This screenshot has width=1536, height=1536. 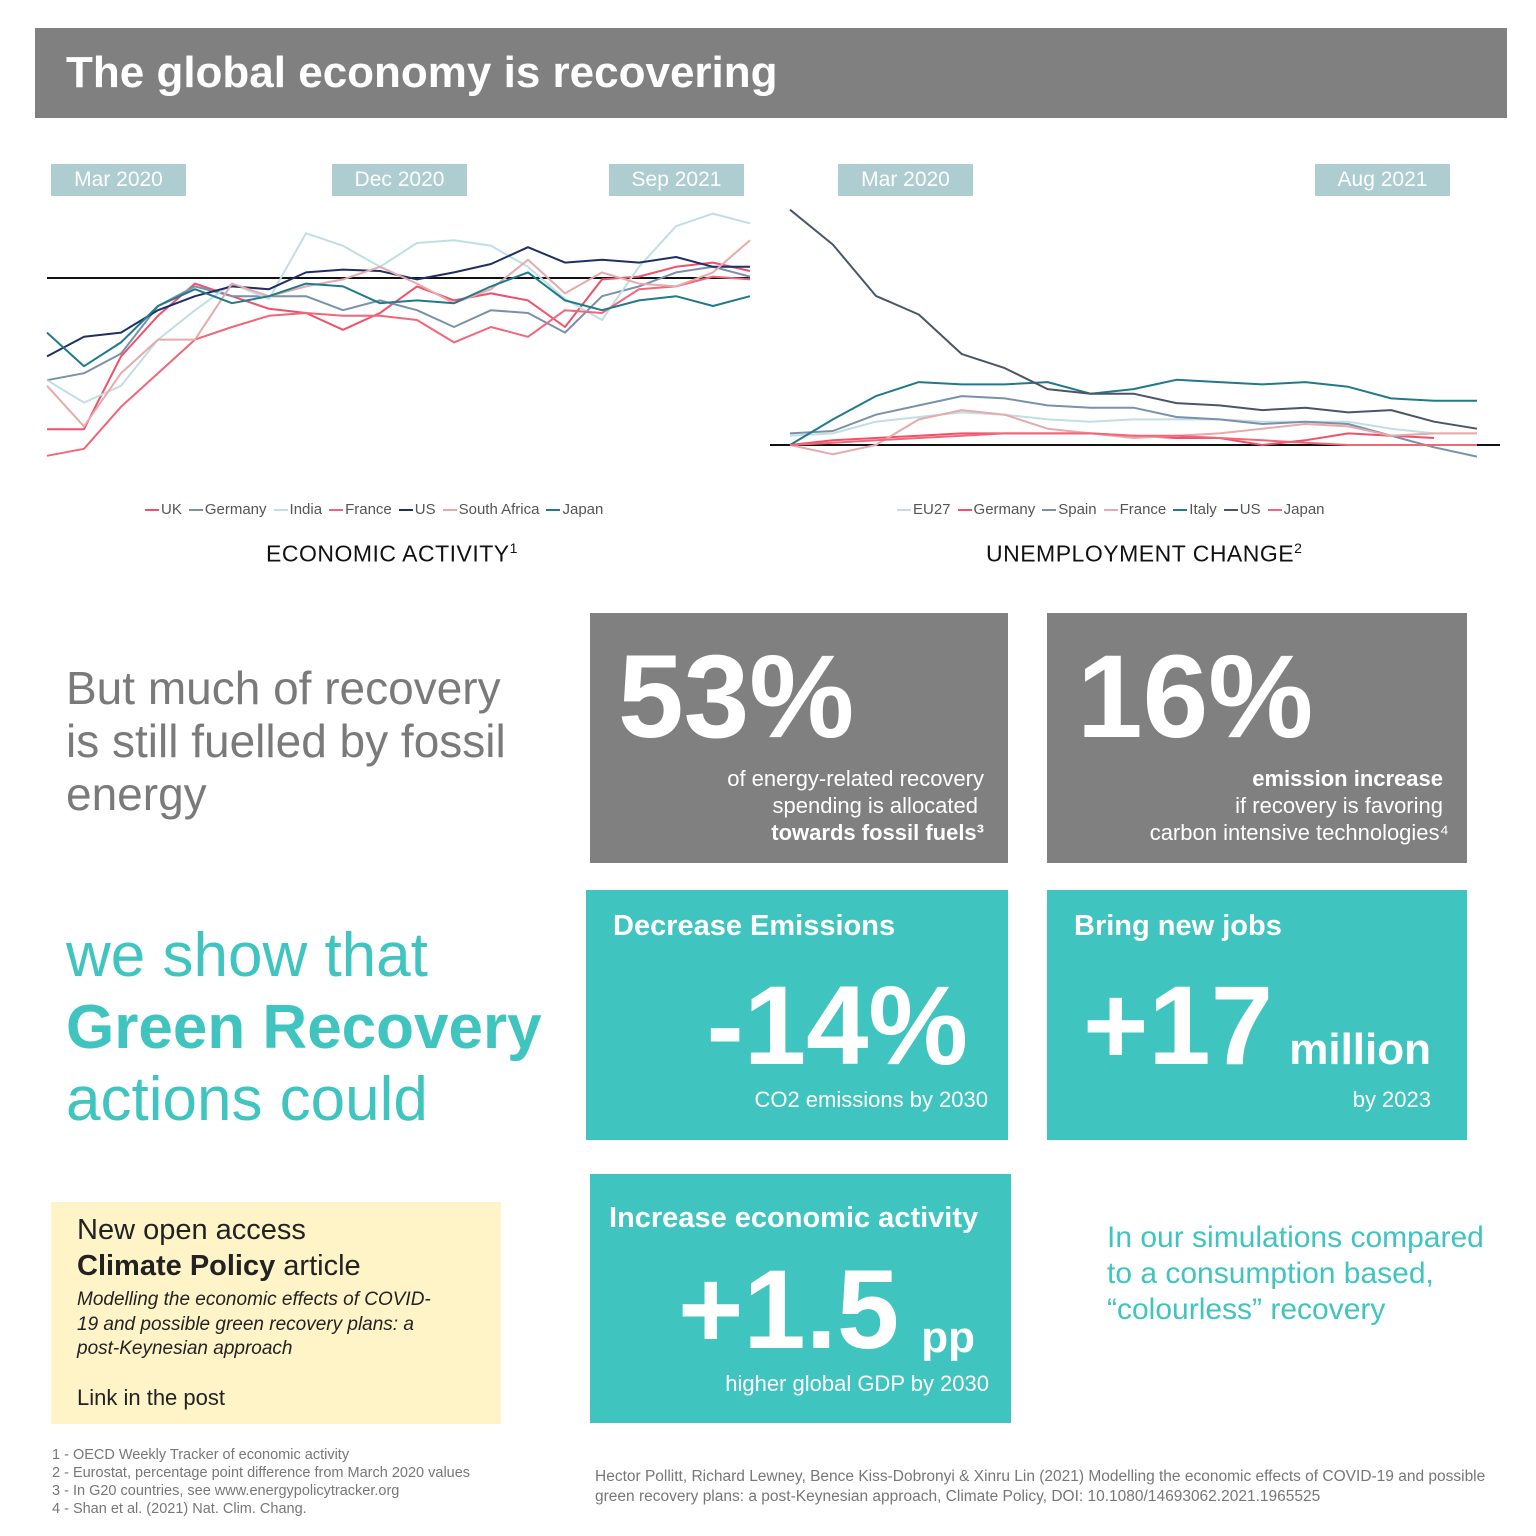 I want to click on legend-label: Spain, so click(x=1077, y=509).